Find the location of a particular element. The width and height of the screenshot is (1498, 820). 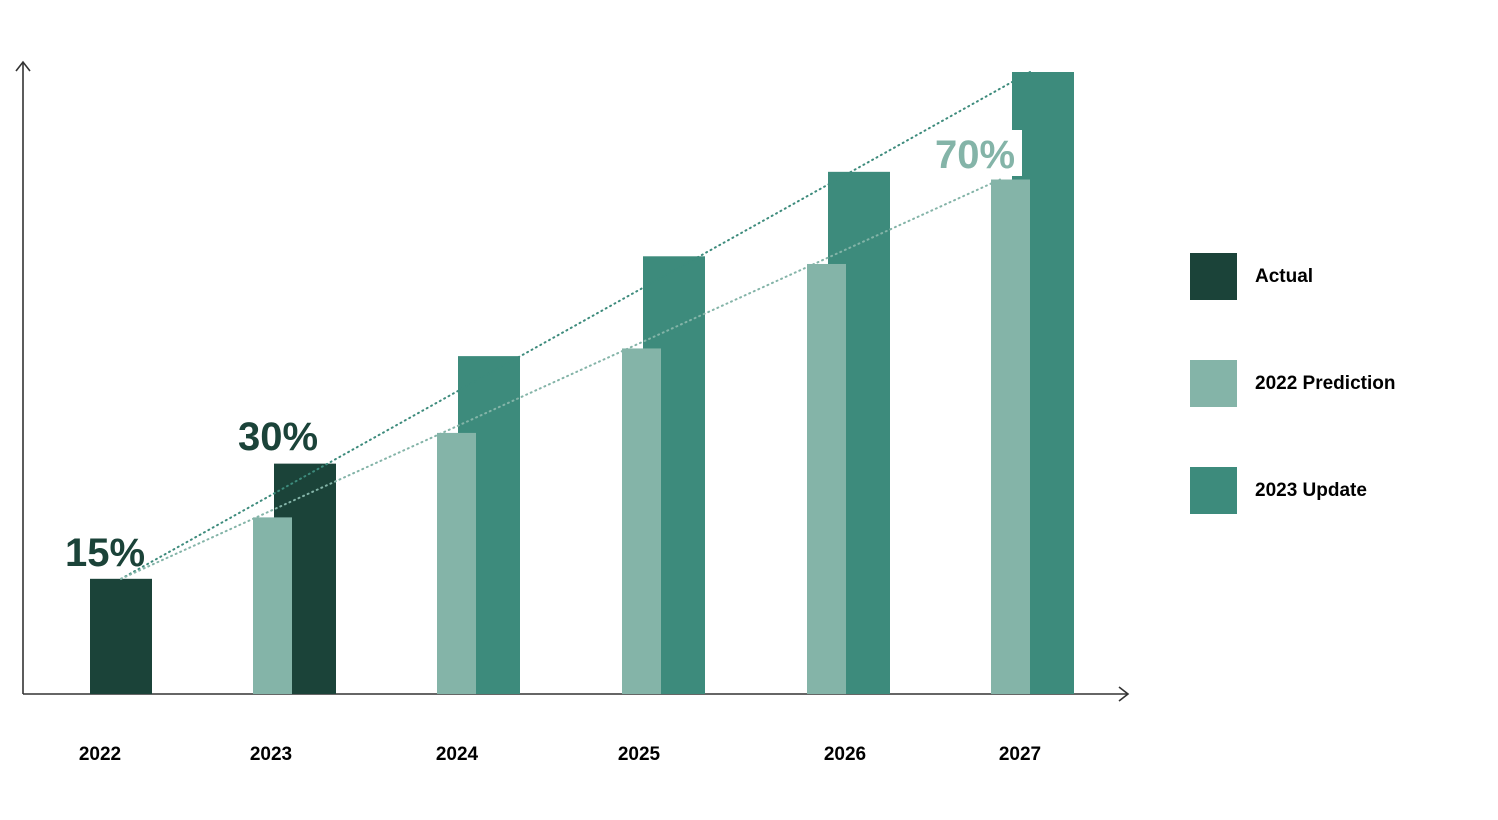

bar-actual-2022 is located at coordinates (121, 636).